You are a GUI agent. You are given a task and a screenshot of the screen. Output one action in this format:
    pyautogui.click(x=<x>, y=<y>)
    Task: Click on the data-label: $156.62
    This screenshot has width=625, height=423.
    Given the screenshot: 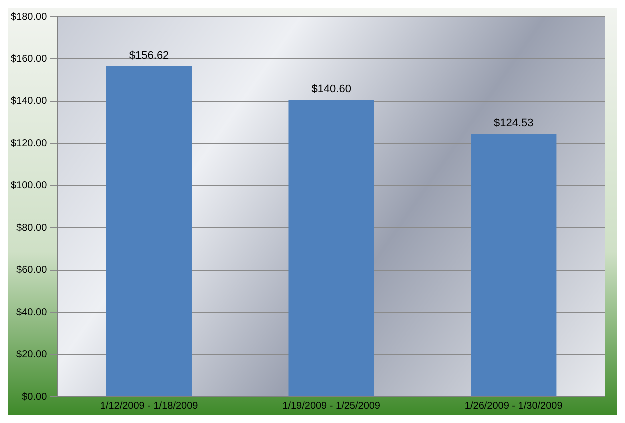 What is the action you would take?
    pyautogui.click(x=149, y=56)
    